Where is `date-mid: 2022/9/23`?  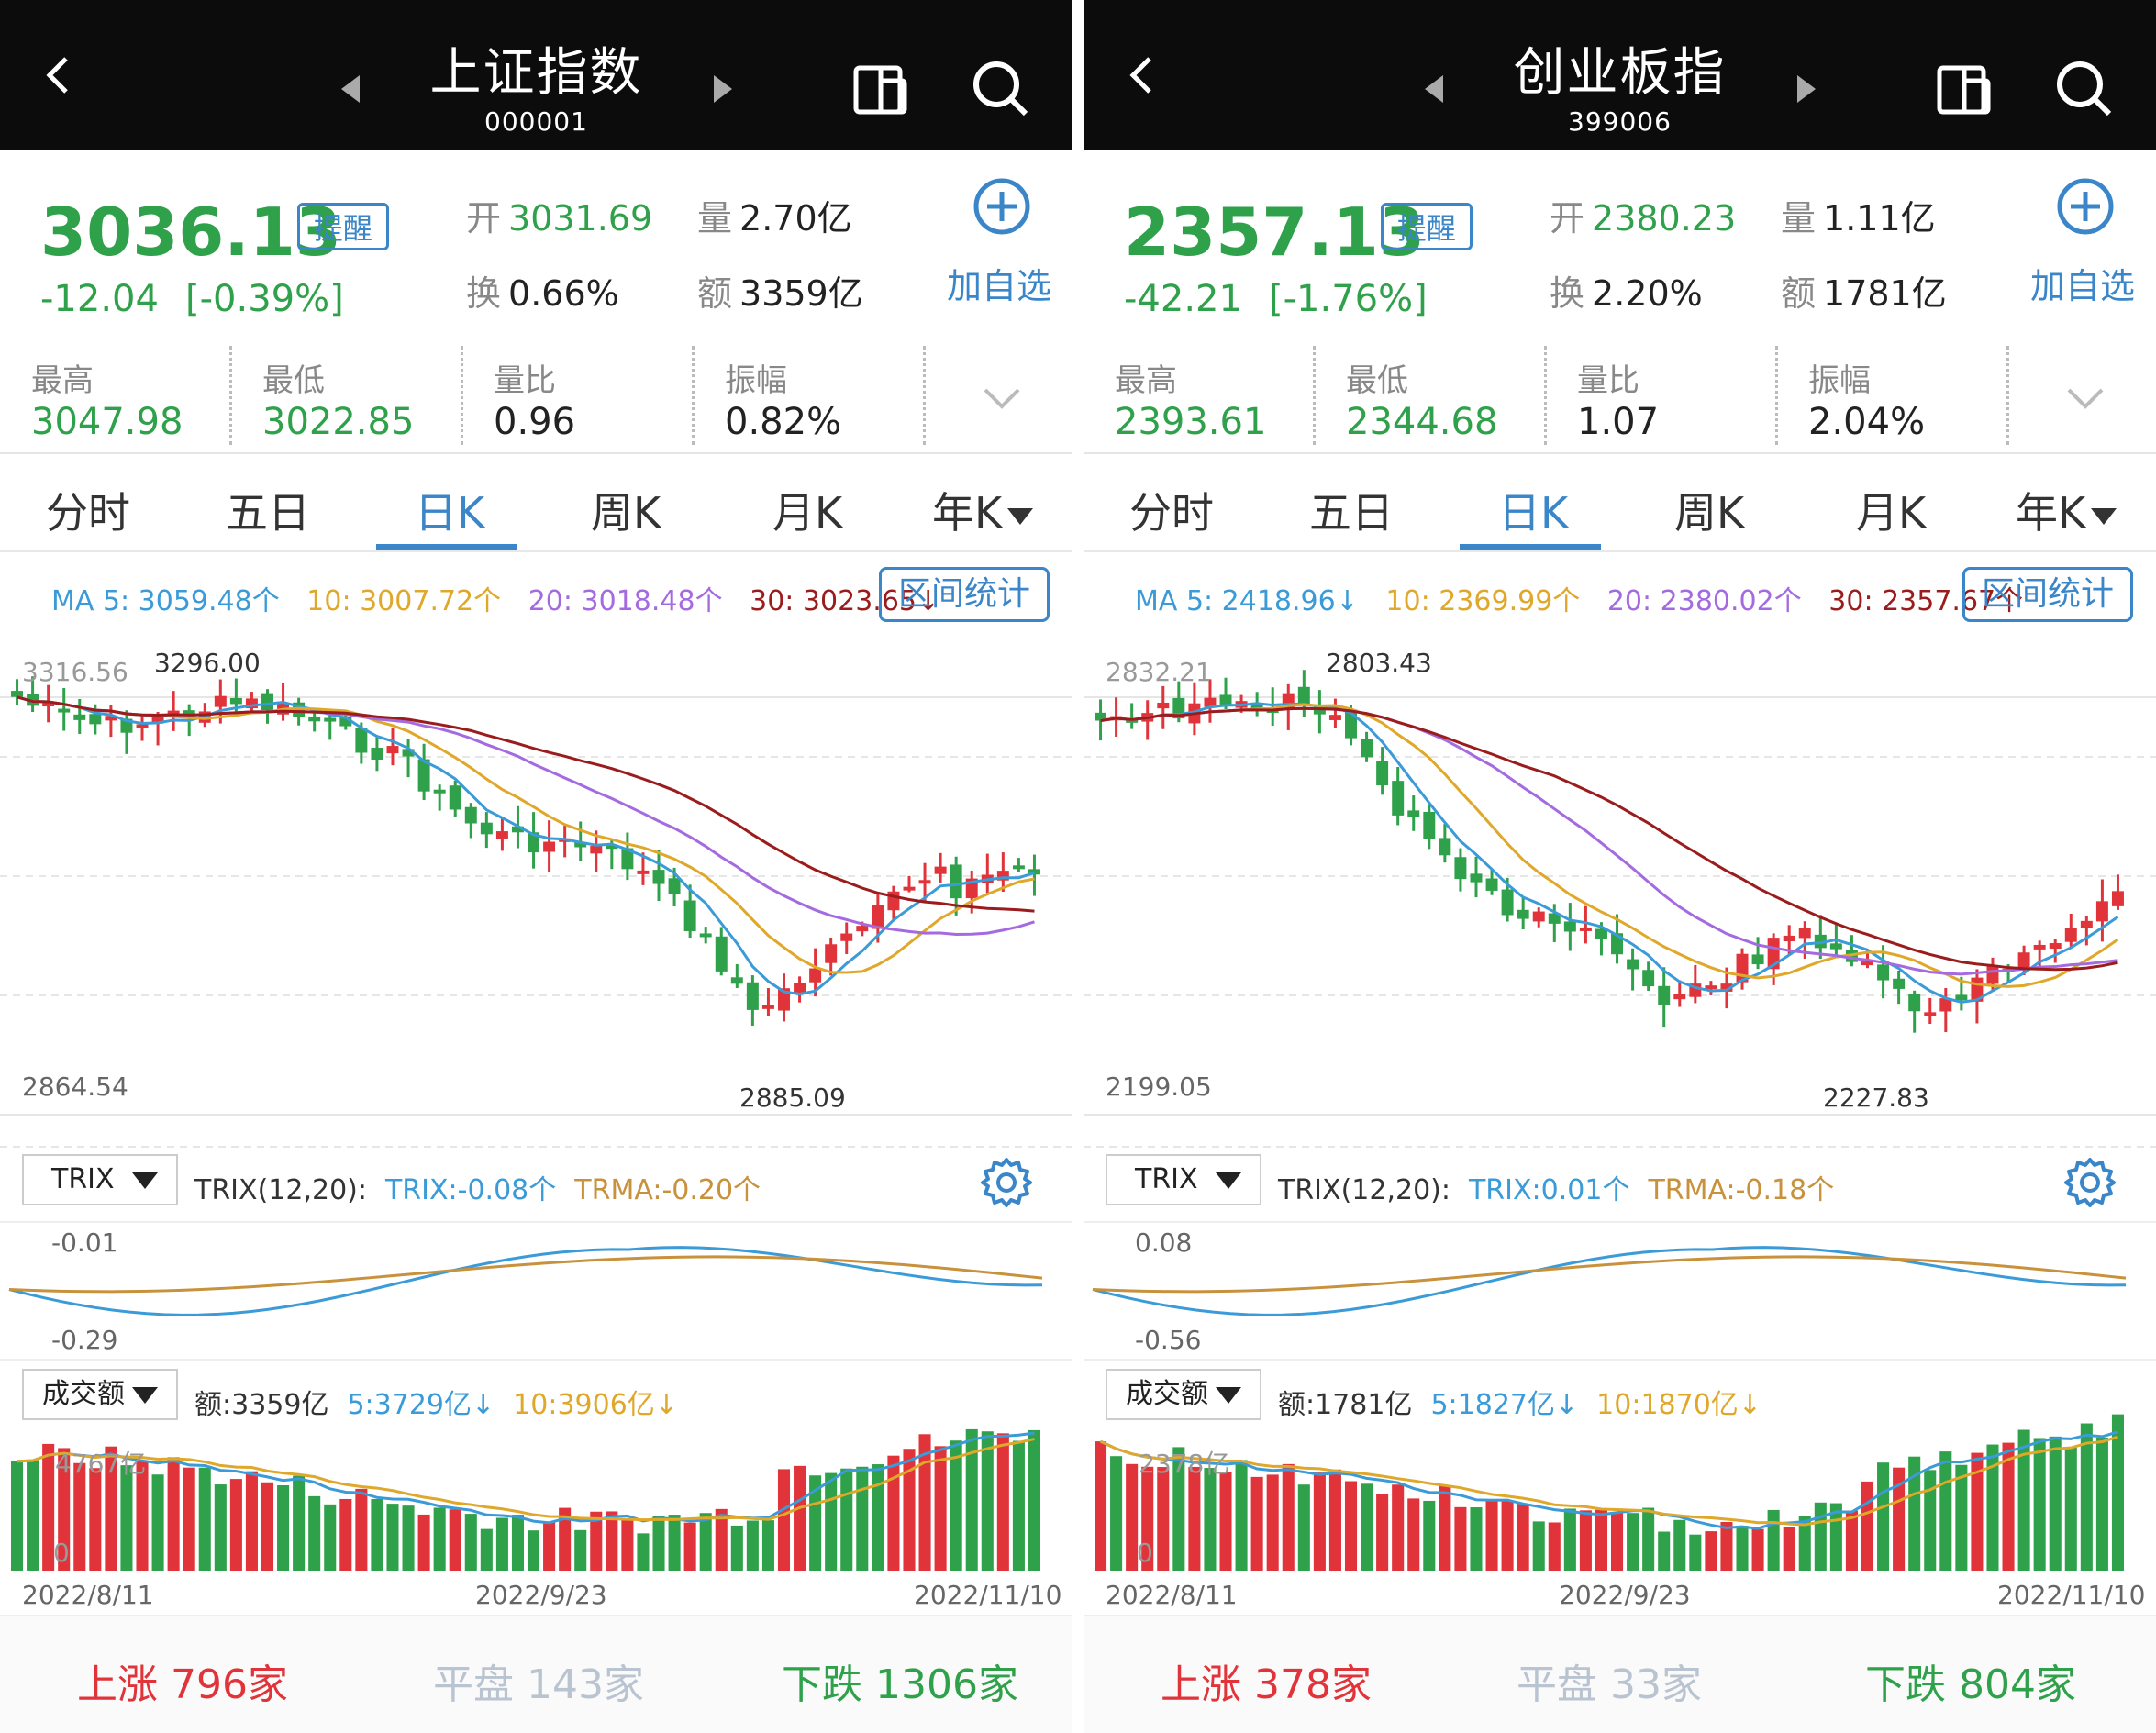
date-mid: 2022/9/23 is located at coordinates (1625, 1595).